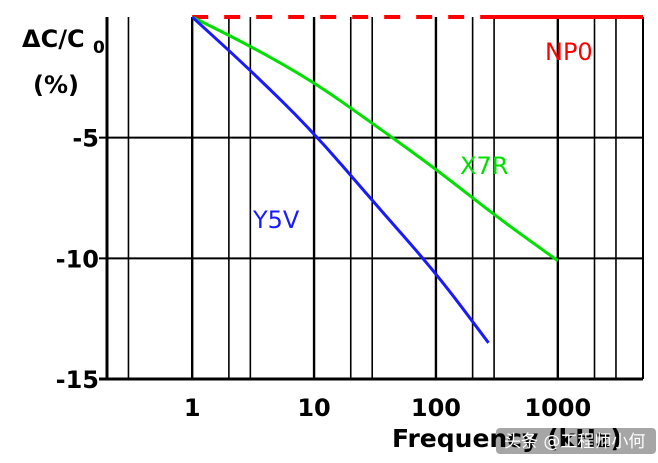 This screenshot has height=463, width=658. What do you see at coordinates (569, 52) in the screenshot?
I see `series-label-np0: NP0` at bounding box center [569, 52].